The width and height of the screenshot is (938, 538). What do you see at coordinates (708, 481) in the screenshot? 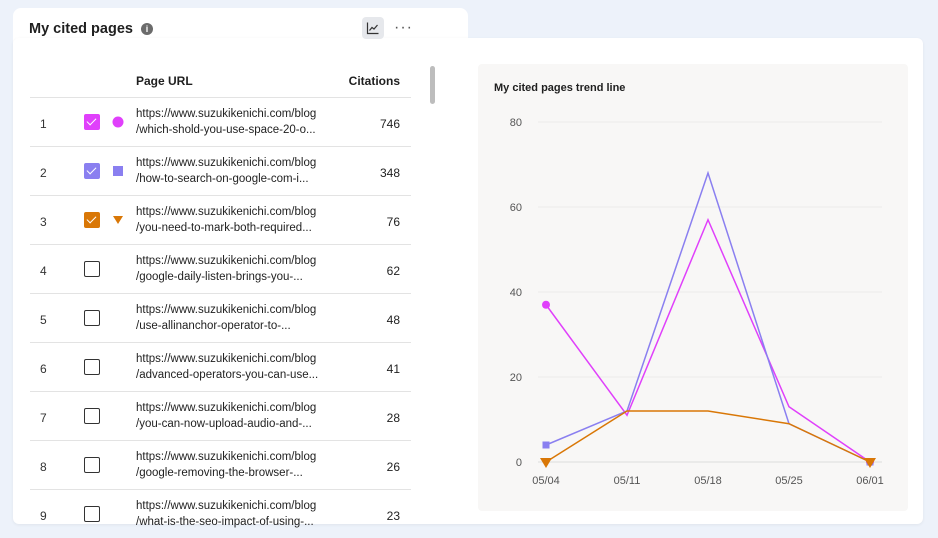
I see `x-tick-label: 05/18` at bounding box center [708, 481].